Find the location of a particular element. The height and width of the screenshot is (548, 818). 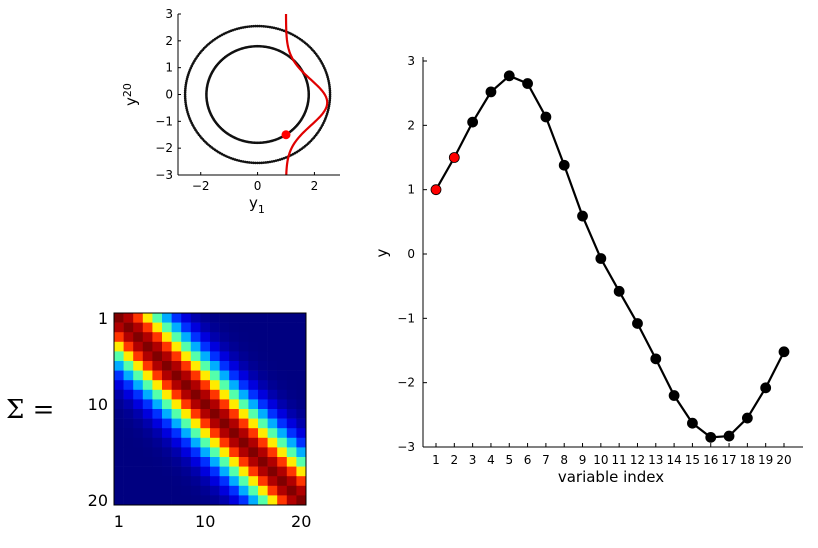

ring-plot-xlabel: y1 is located at coordinates (257, 205).